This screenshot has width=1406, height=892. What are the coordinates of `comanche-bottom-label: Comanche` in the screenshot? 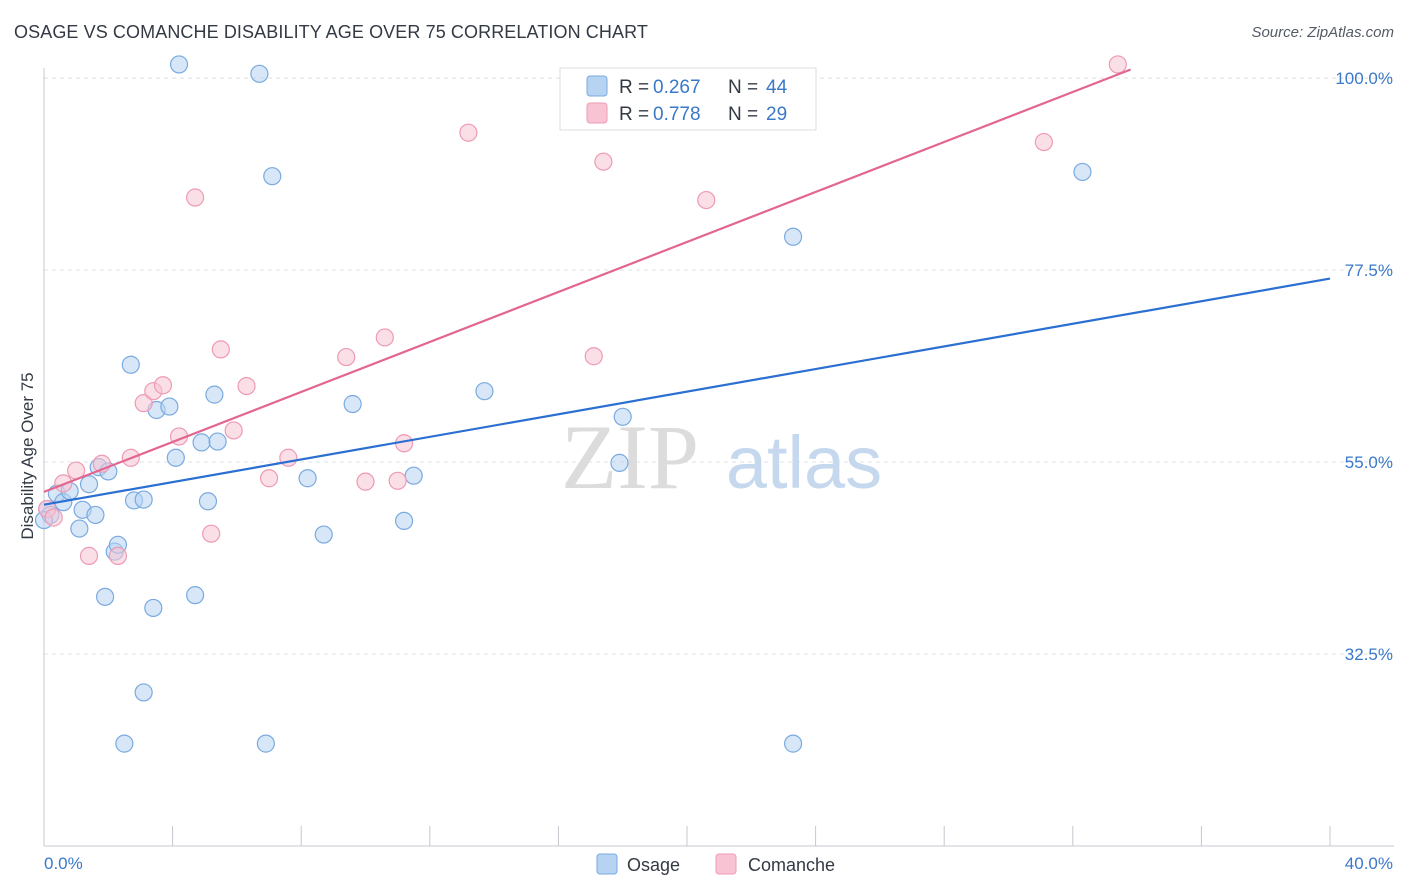 It's located at (791, 865).